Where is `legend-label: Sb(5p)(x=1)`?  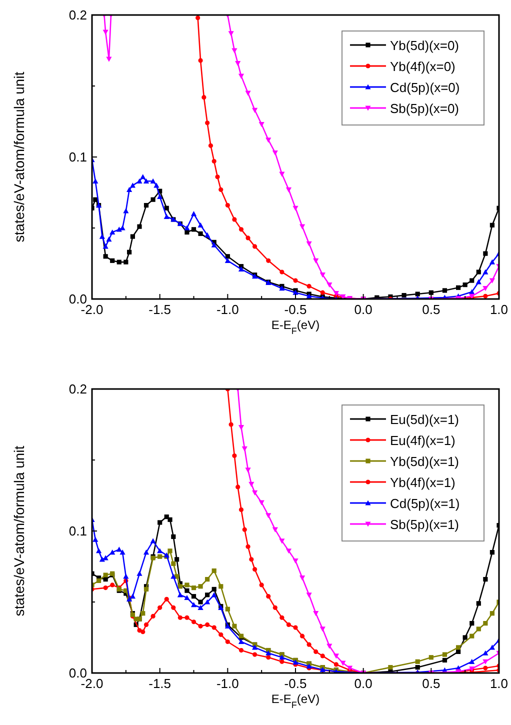 legend-label: Sb(5p)(x=1) is located at coordinates (424, 524).